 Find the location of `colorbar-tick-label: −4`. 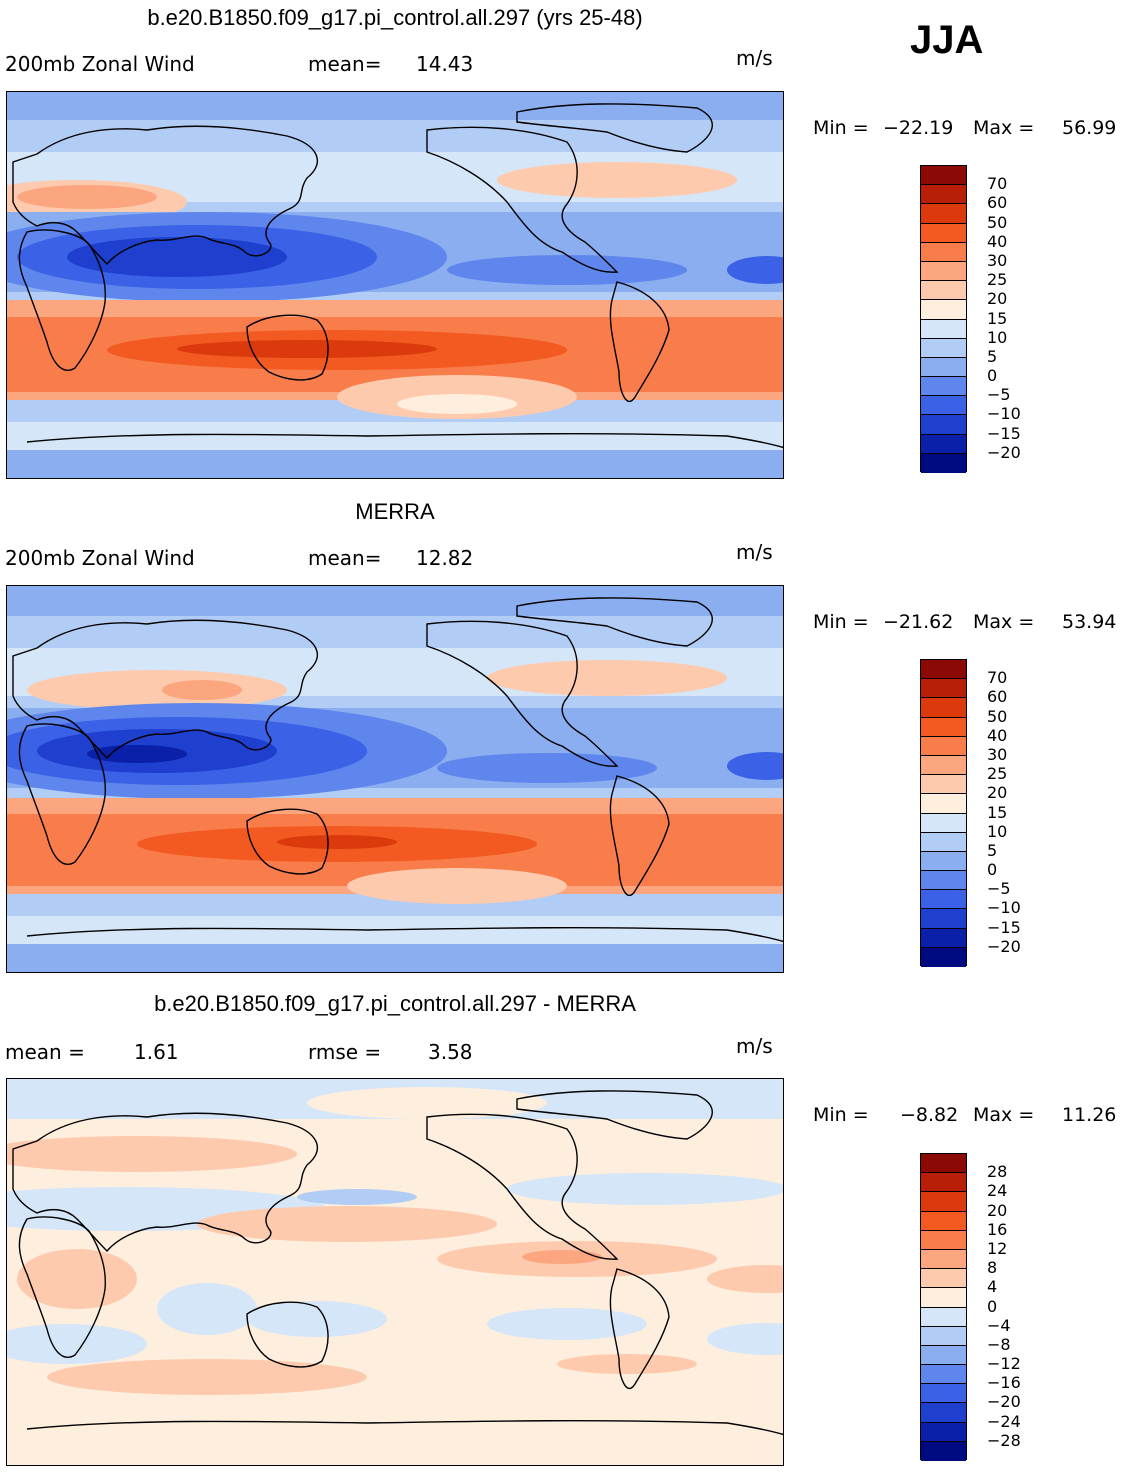

colorbar-tick-label: −4 is located at coordinates (999, 1325).